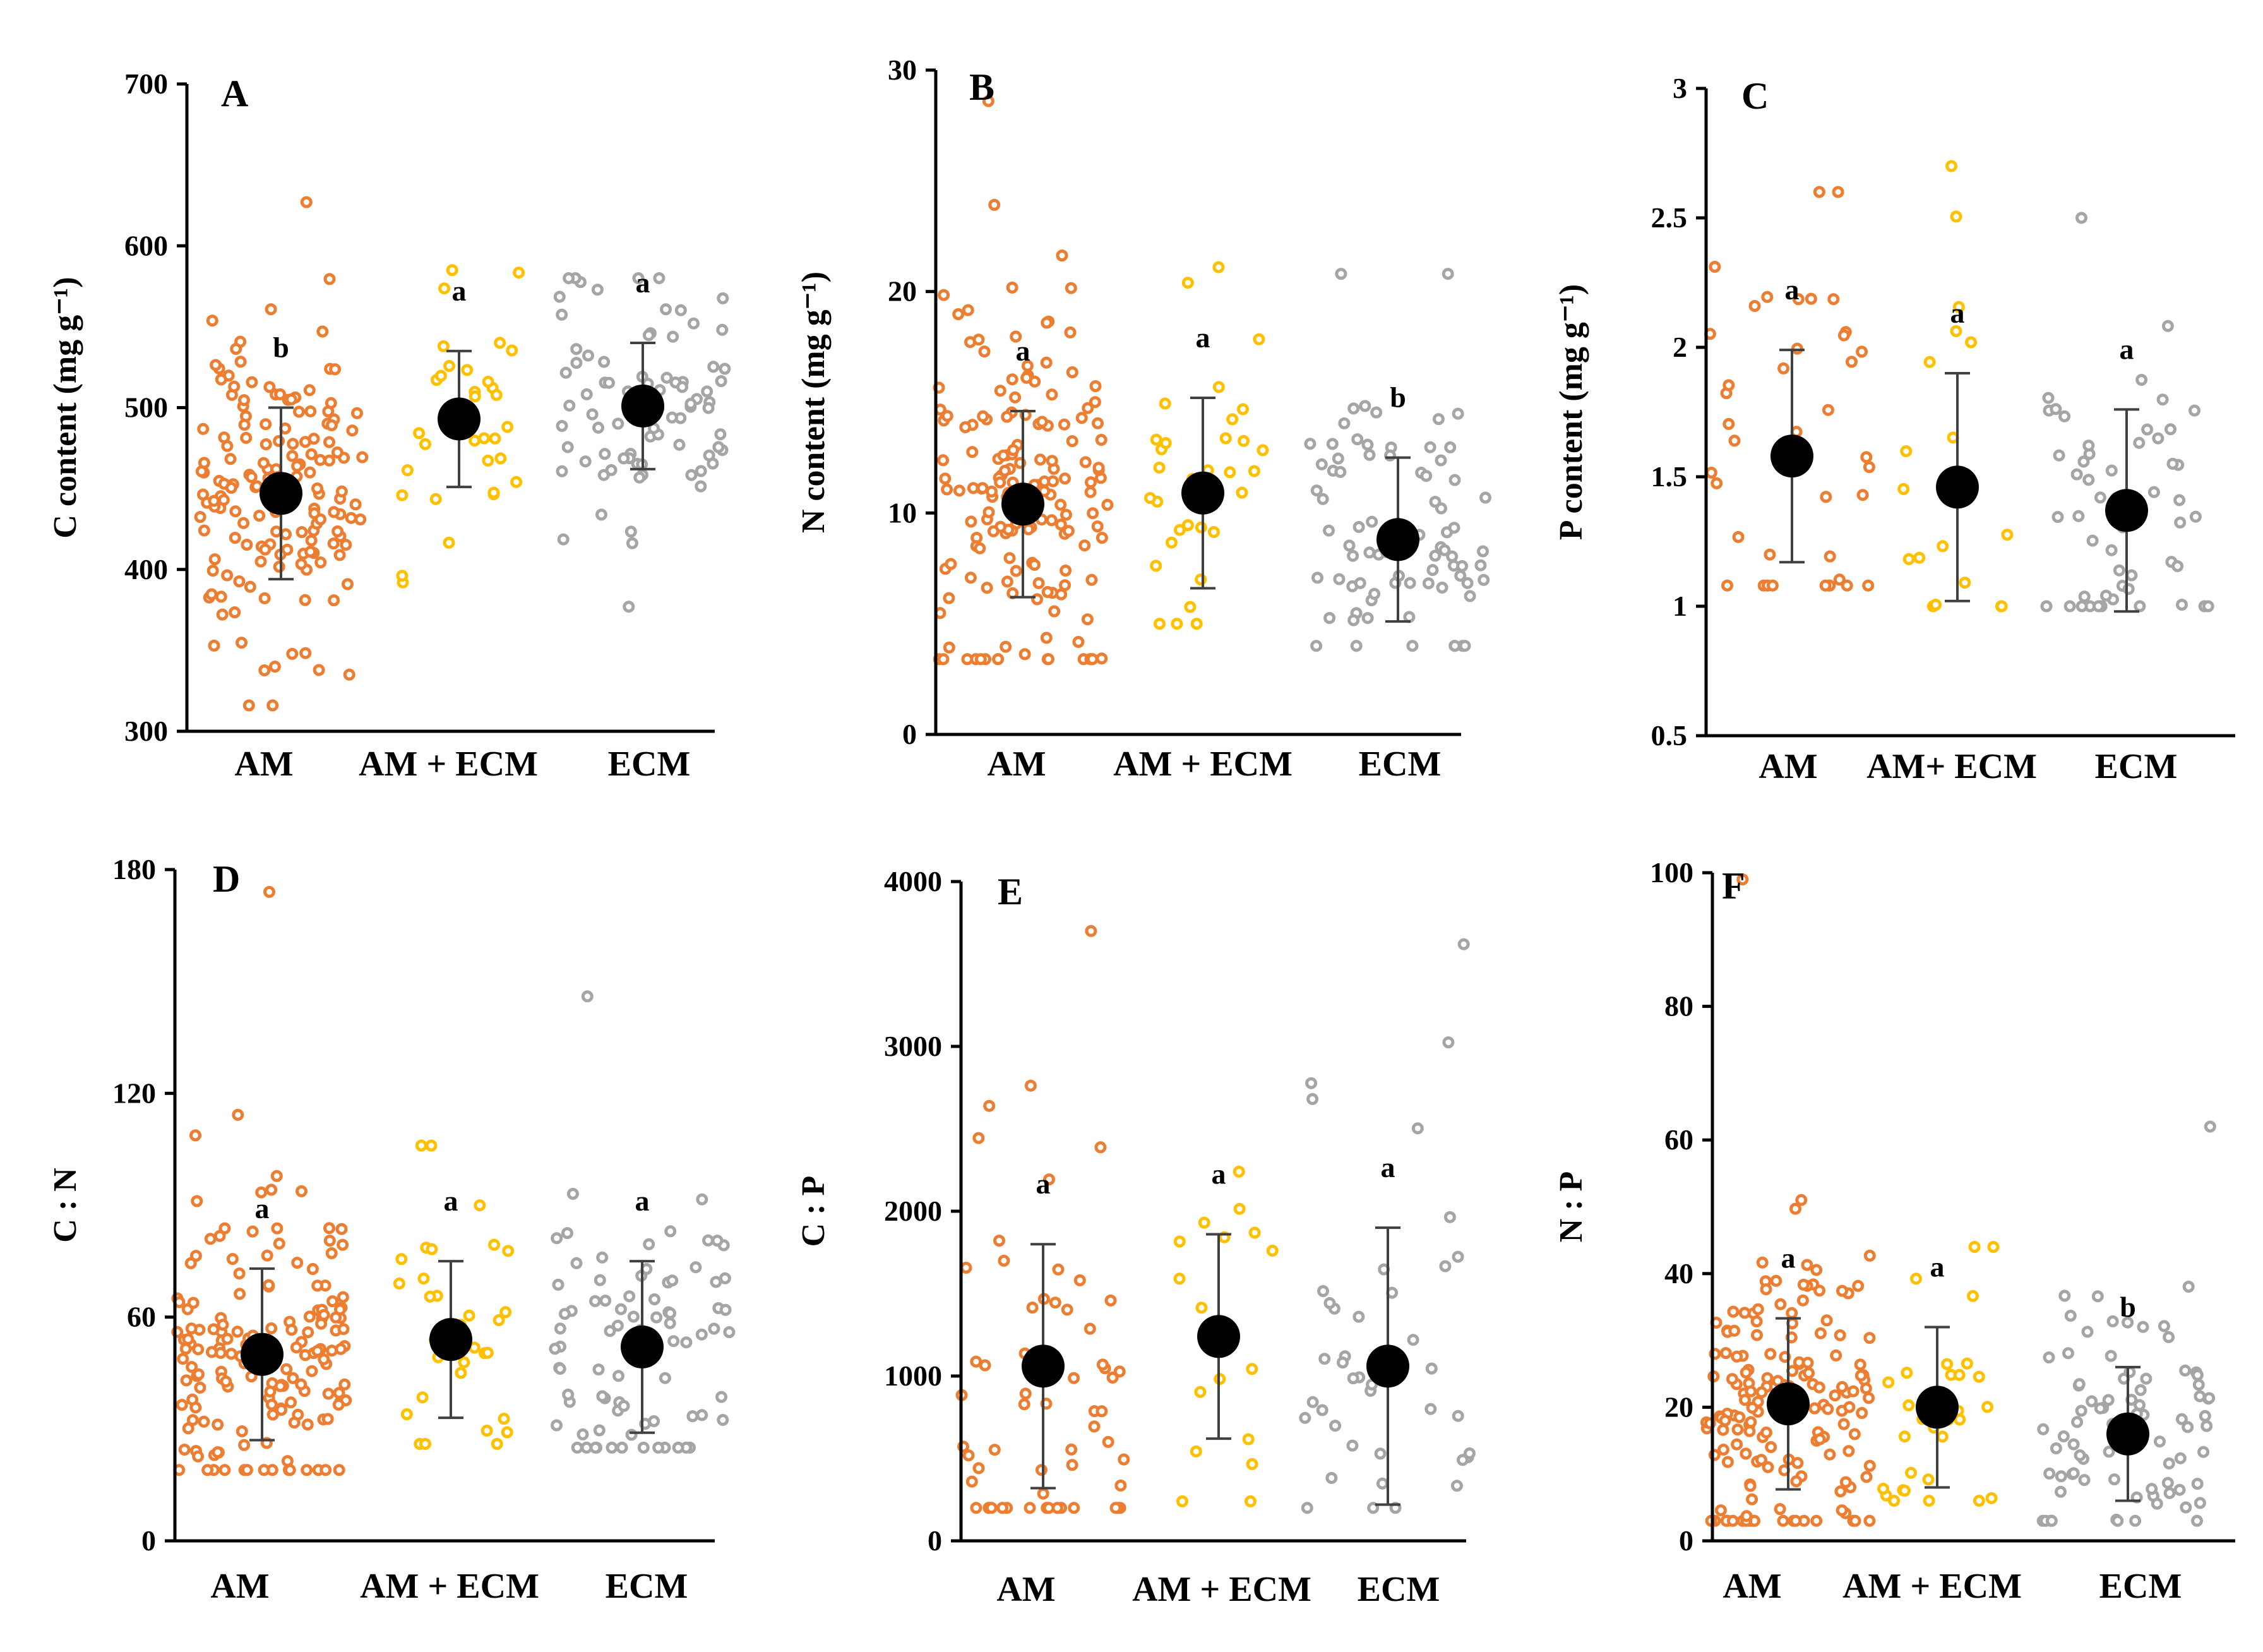 Image resolution: width=2263 pixels, height=1652 pixels. I want to click on panel-label: A, so click(234, 94).